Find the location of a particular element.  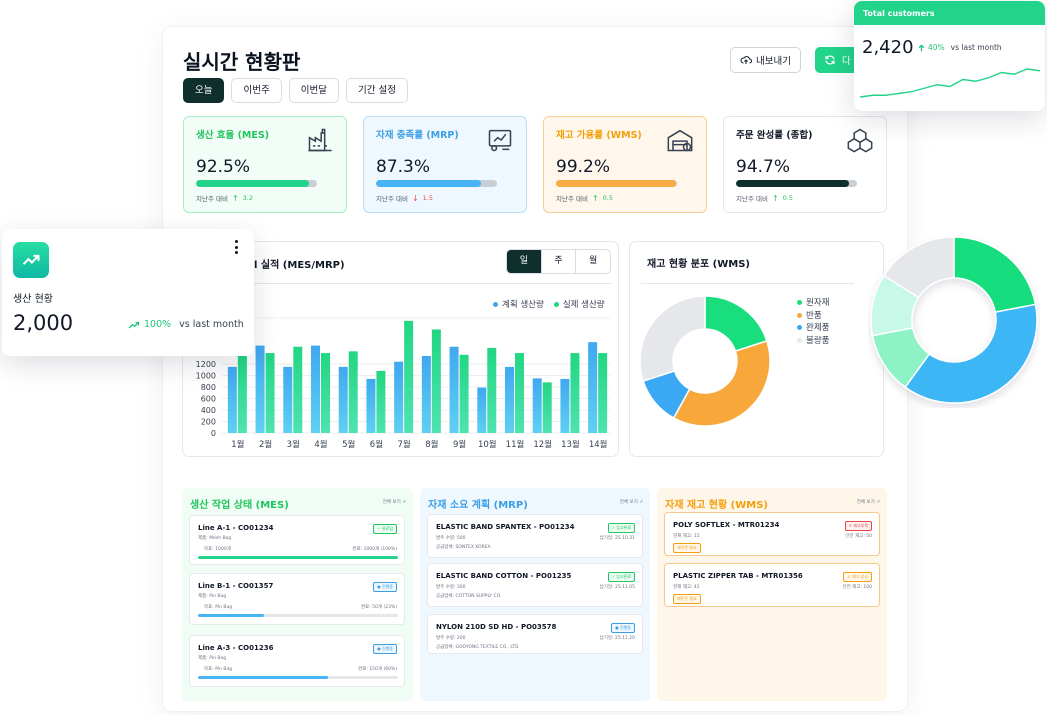

more-options-icon is located at coordinates (236, 247).